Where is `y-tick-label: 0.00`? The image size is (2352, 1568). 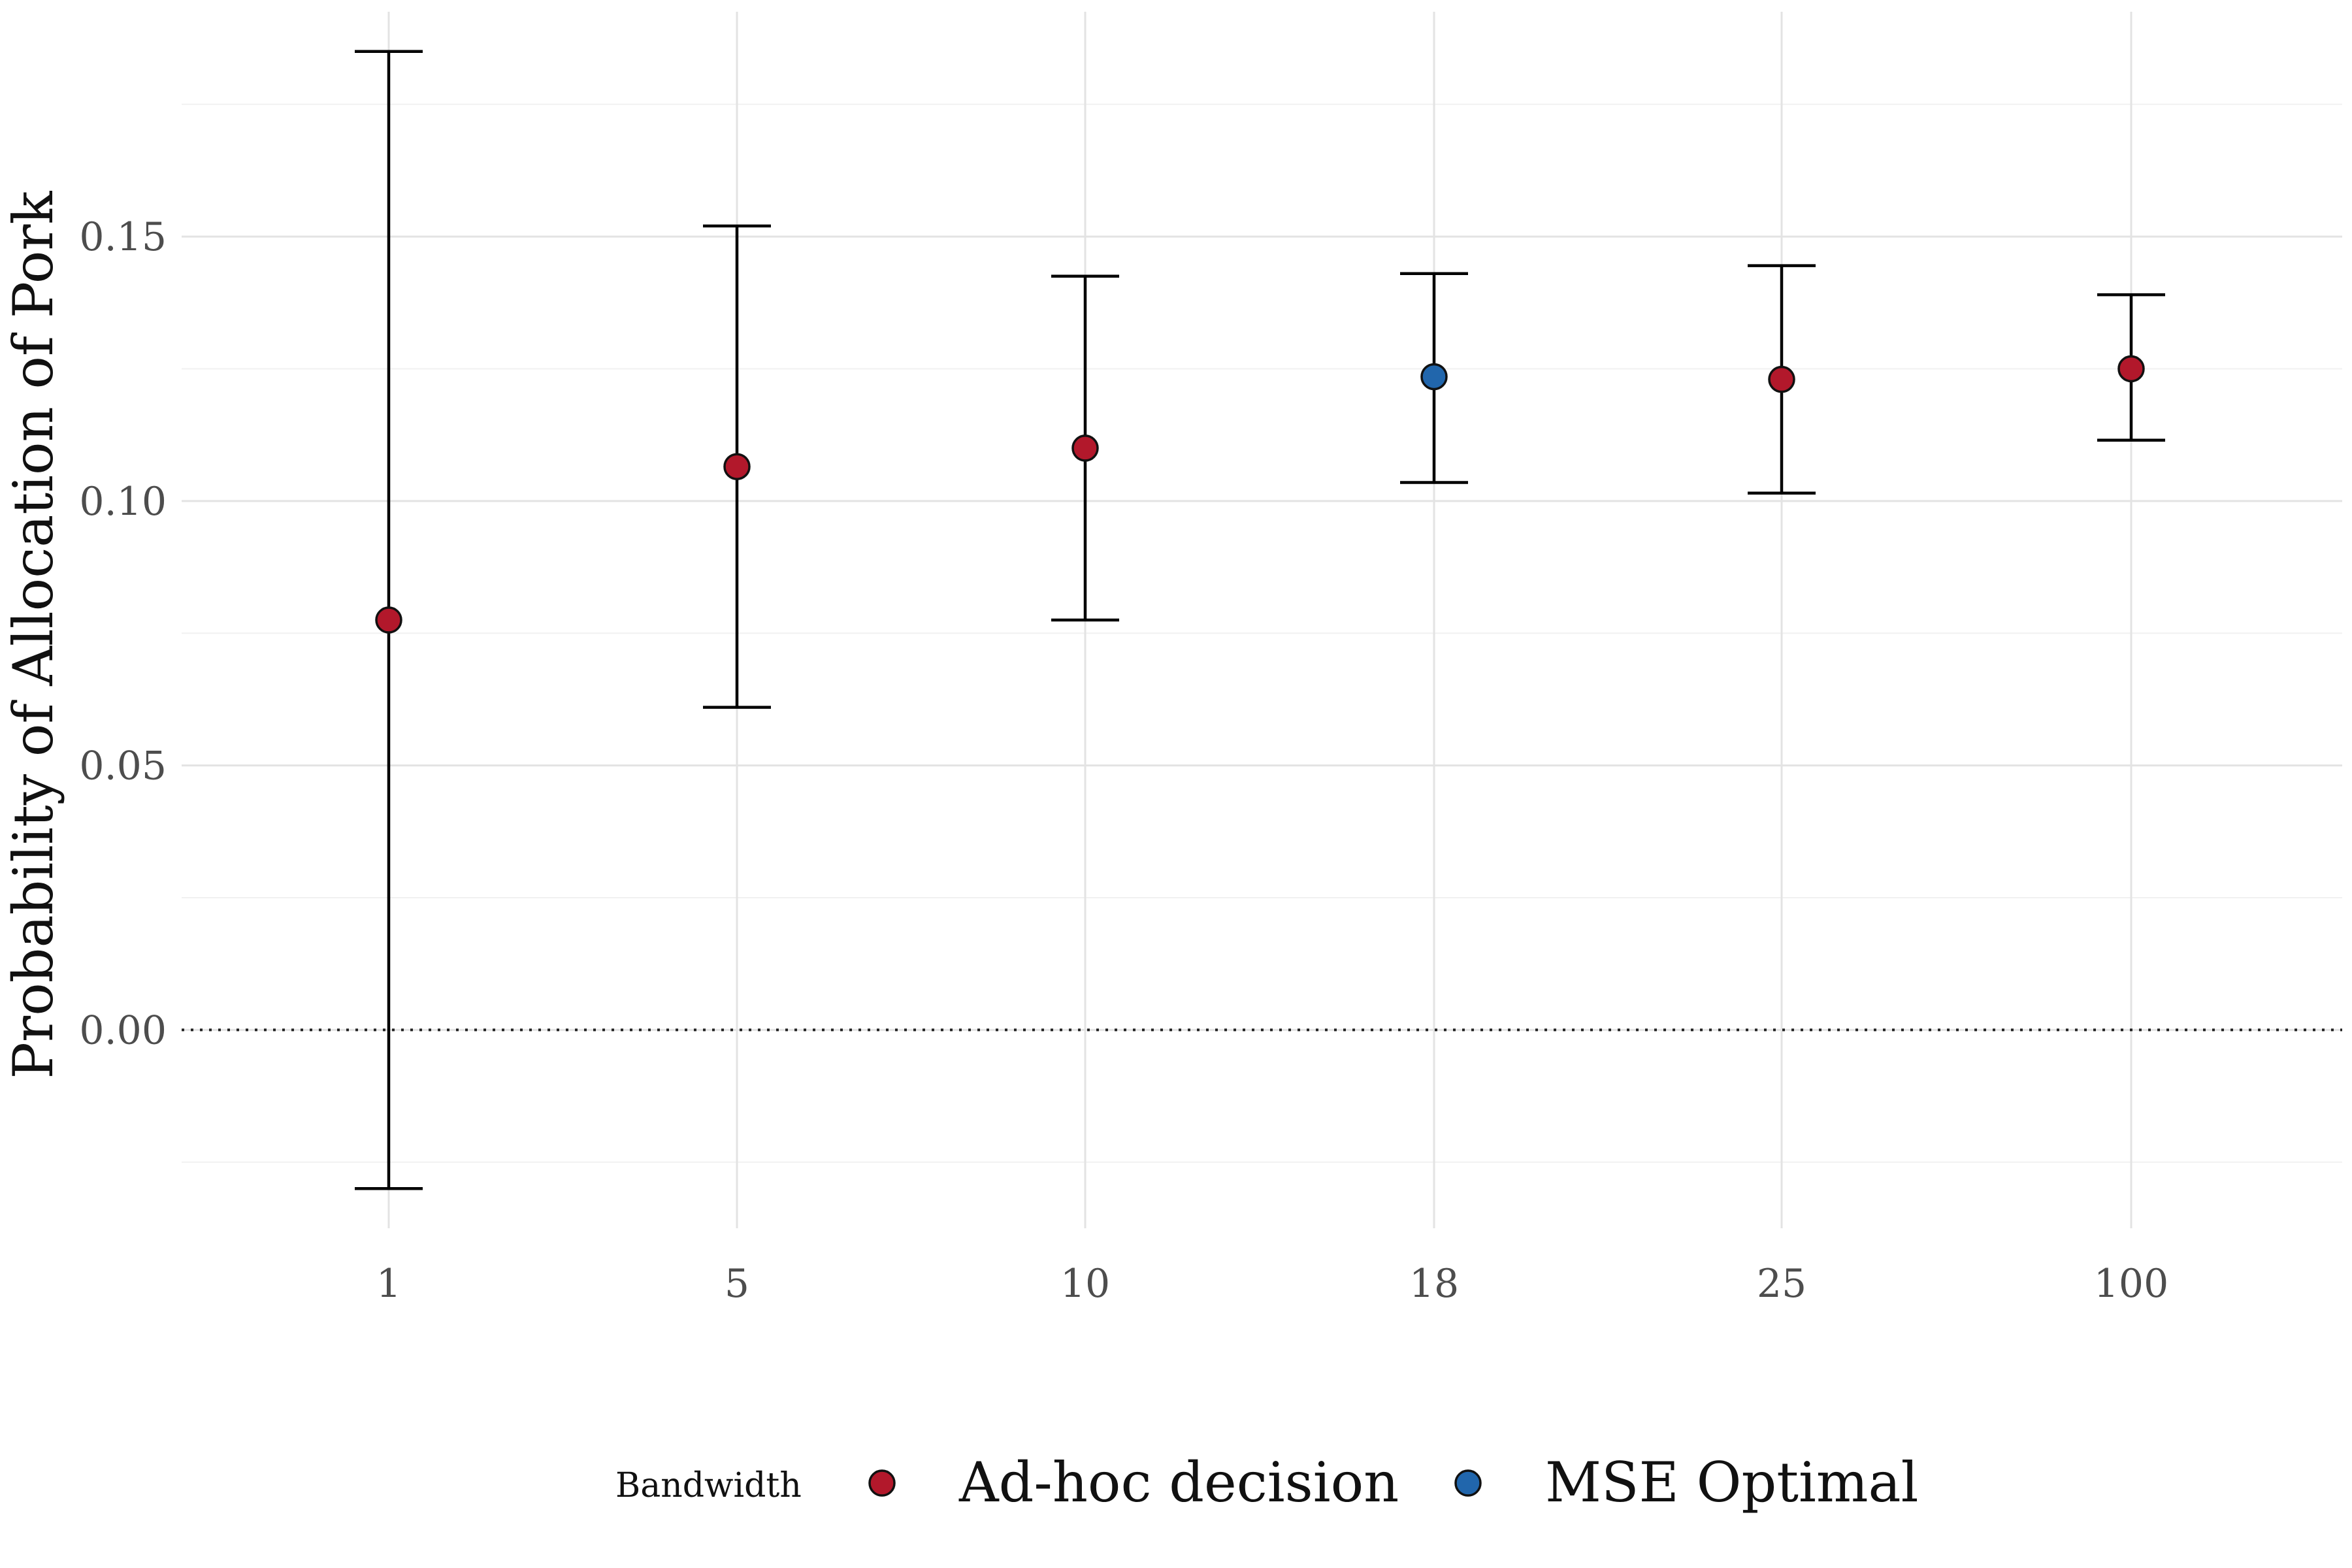
y-tick-label: 0.00 is located at coordinates (123, 1030).